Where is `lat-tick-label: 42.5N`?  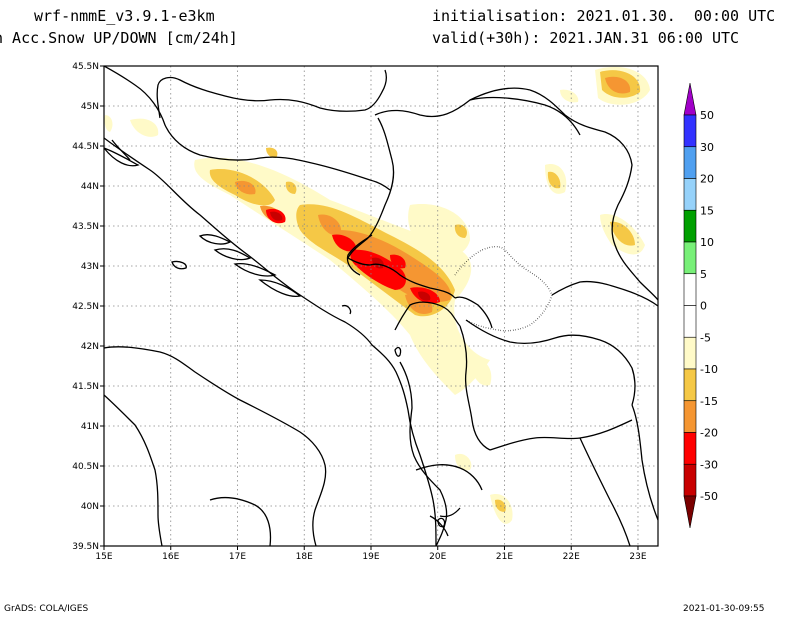
lat-tick-label: 42.5N is located at coordinates (85, 307).